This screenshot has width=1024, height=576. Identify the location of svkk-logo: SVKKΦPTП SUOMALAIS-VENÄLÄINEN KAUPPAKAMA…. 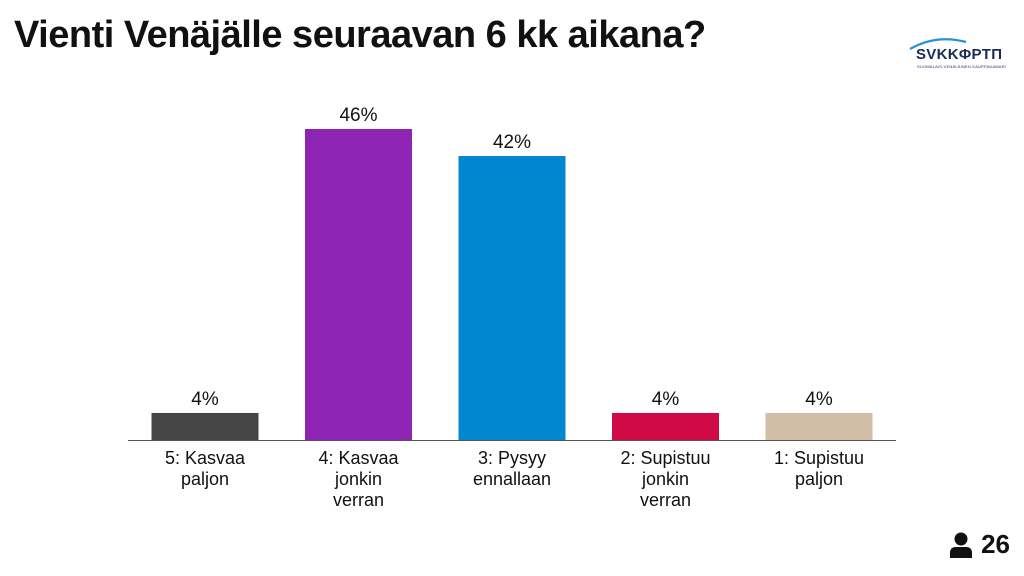
(958, 56).